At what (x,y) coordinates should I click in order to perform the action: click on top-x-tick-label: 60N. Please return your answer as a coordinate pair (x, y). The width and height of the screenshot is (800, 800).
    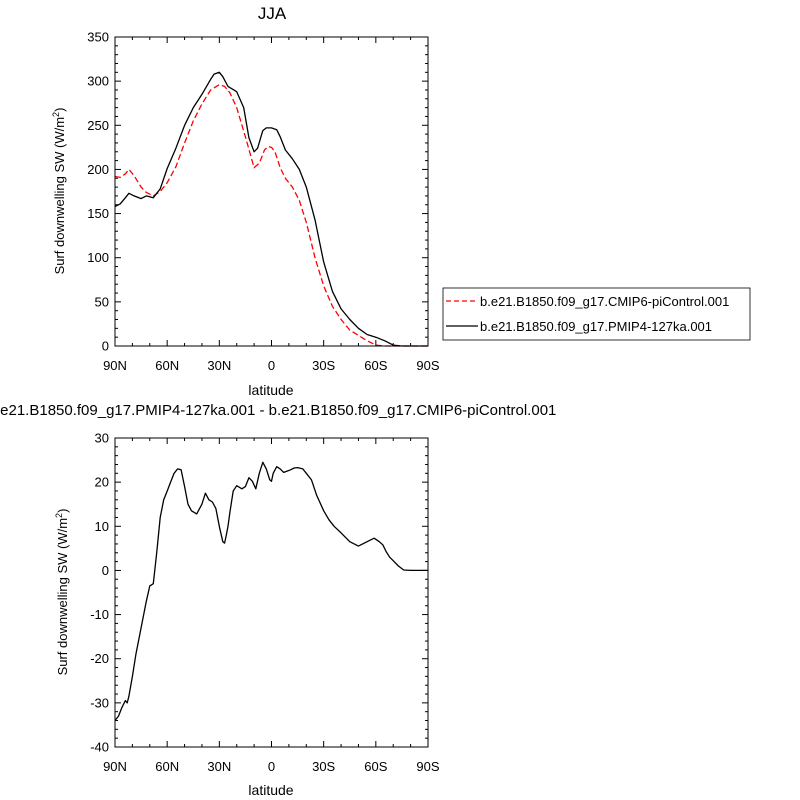
    Looking at the image, I should click on (167, 365).